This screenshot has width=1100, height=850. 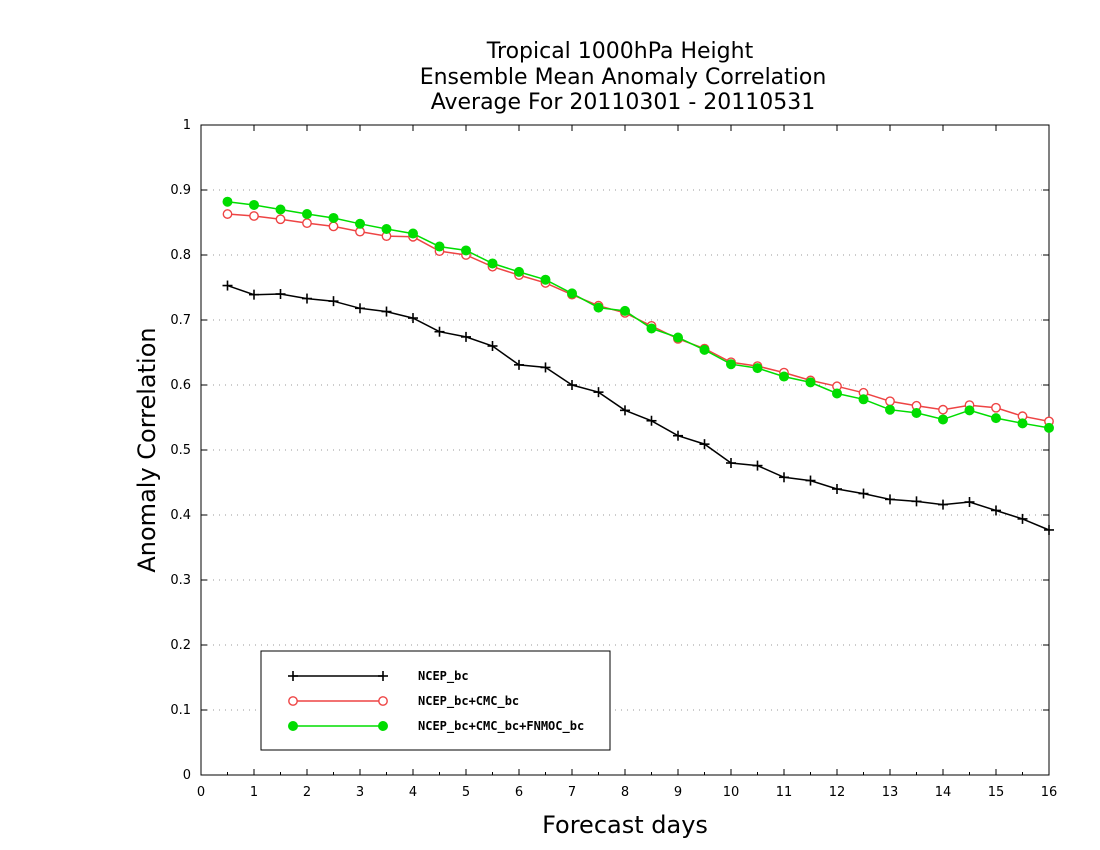 I want to click on x-axis-label: Forecast days, so click(x=625, y=825).